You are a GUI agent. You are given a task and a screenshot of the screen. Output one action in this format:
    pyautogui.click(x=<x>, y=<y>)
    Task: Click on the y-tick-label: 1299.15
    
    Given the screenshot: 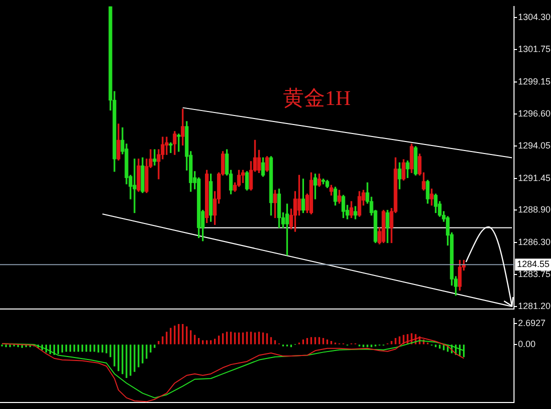 What is the action you would take?
    pyautogui.click(x=534, y=81)
    